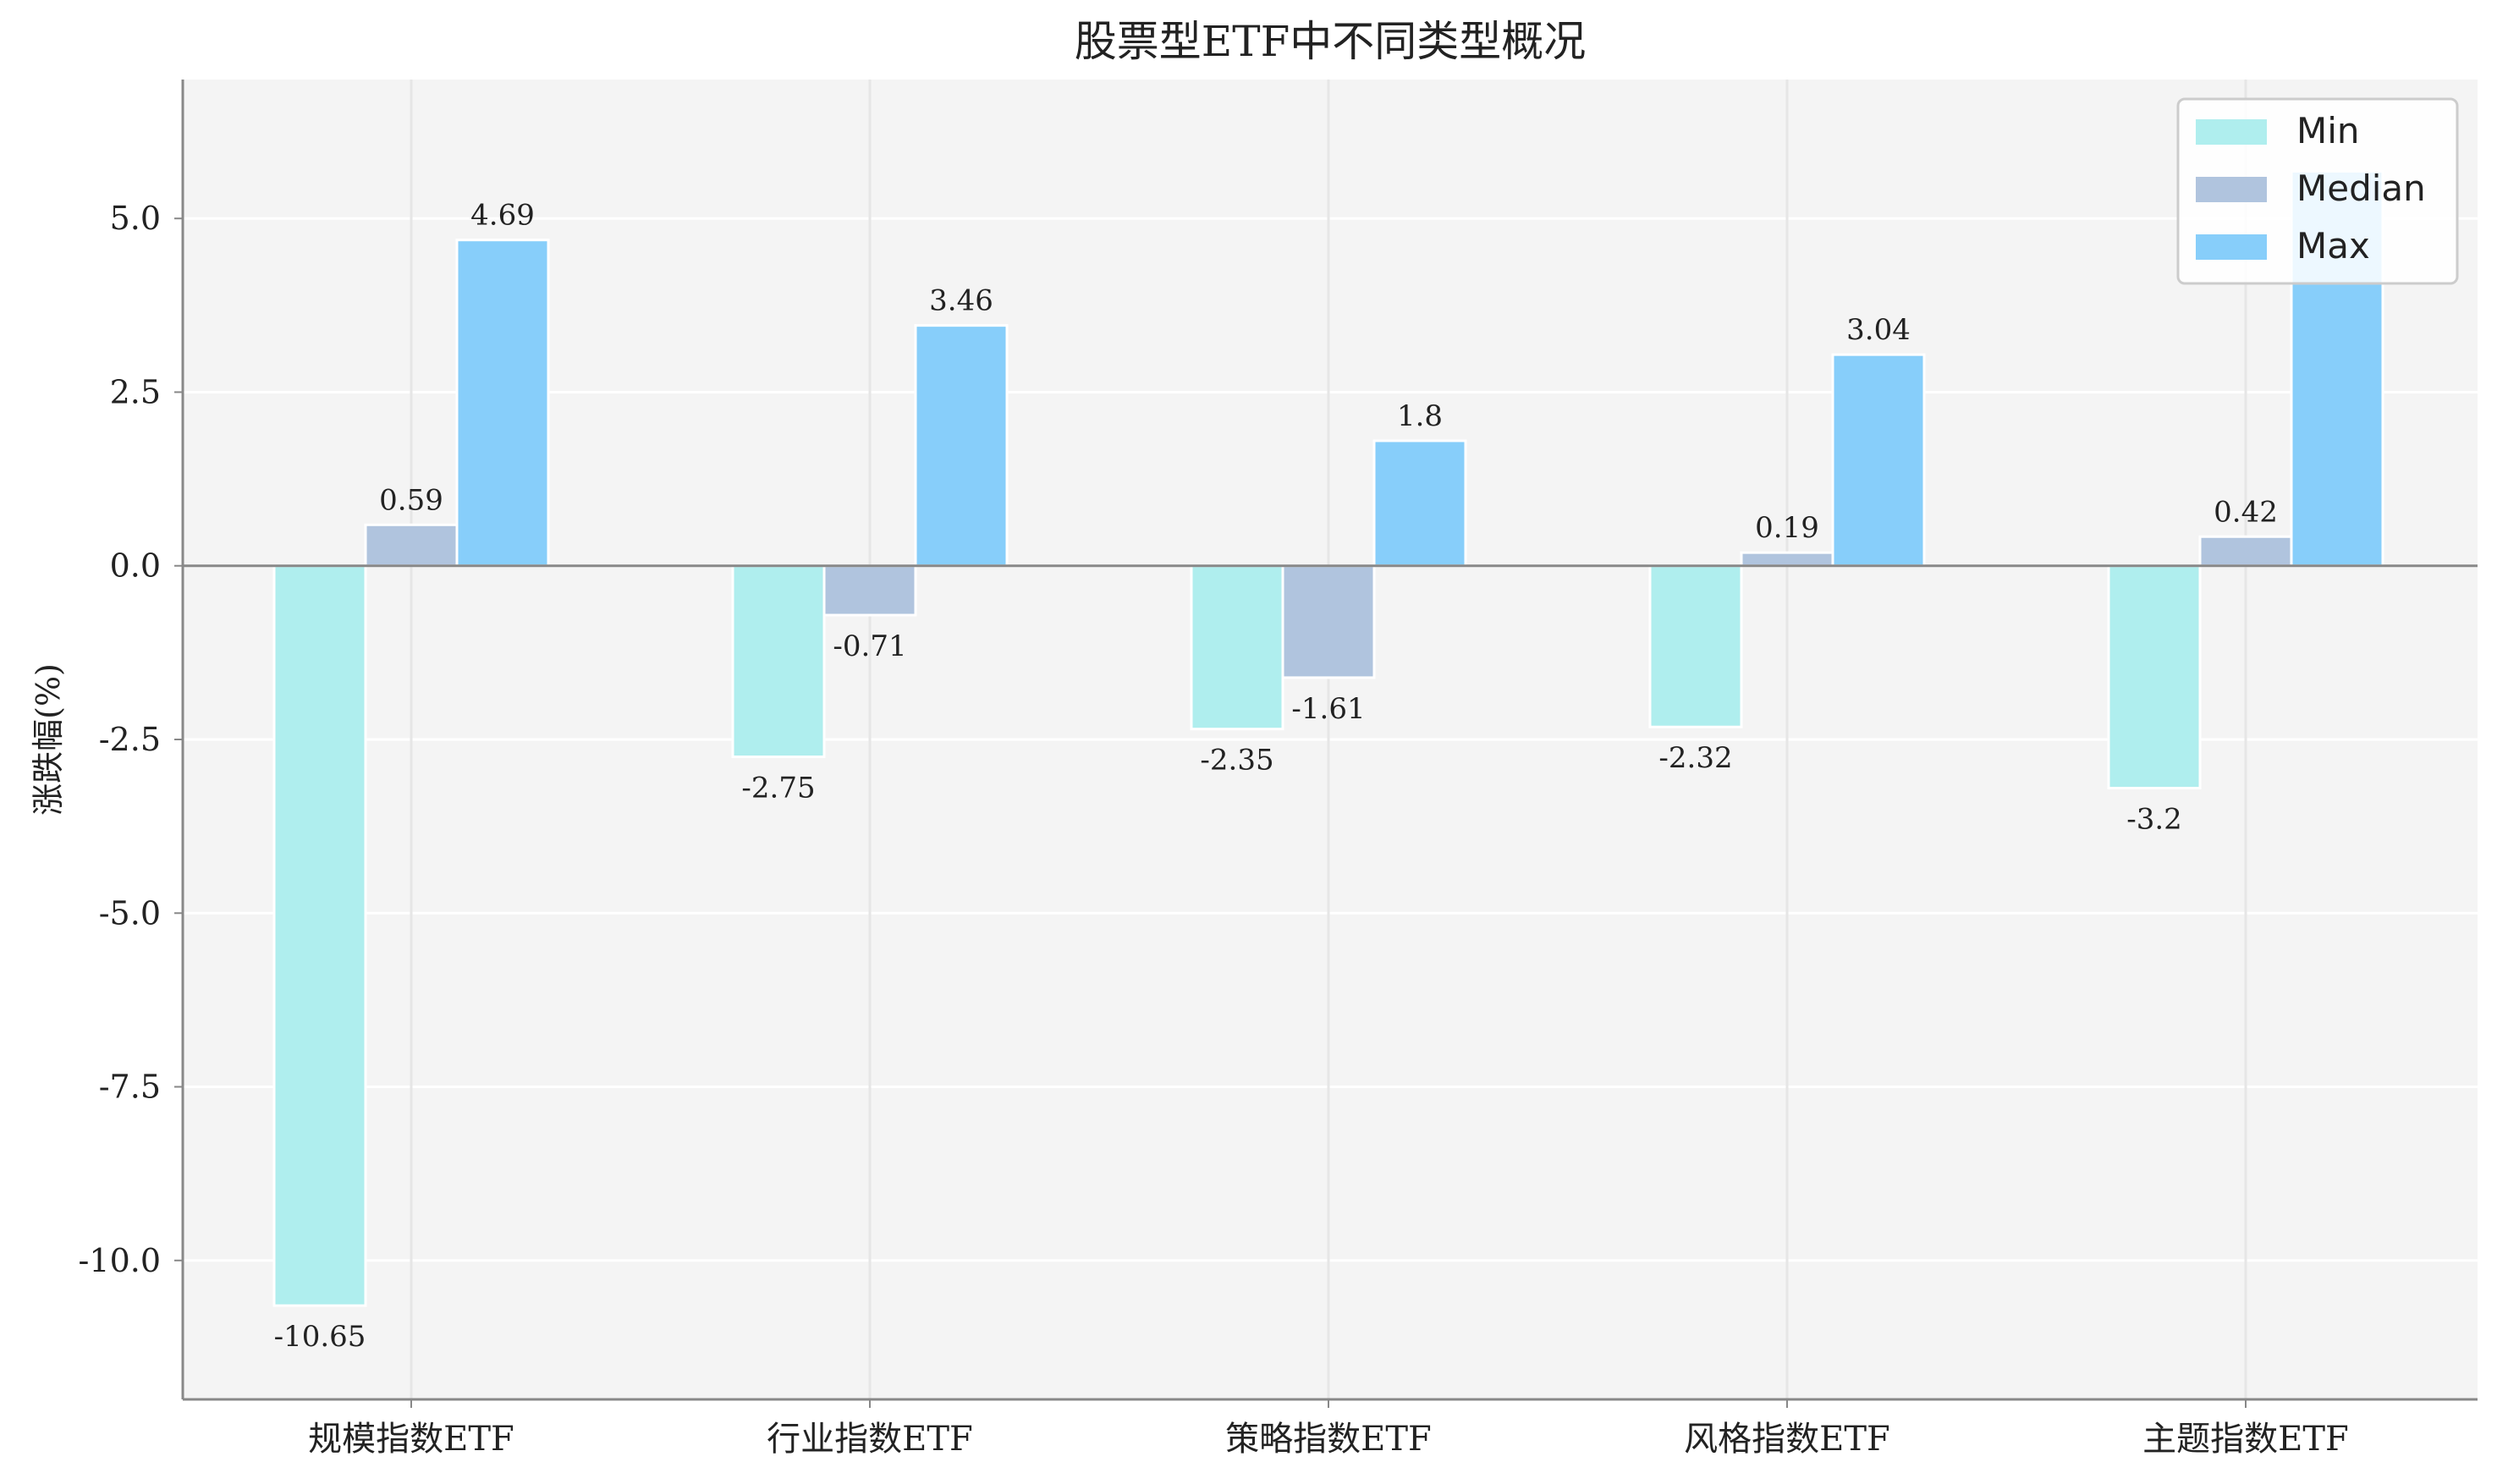  I want to click on data-label: 0.42, so click(2246, 512).